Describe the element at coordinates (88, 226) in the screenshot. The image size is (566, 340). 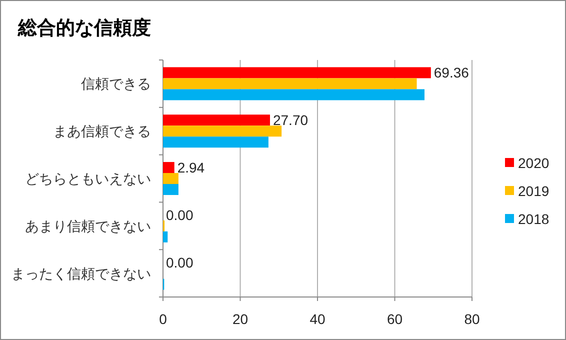
I see `y-tick-label: あまり信頼できない` at that location.